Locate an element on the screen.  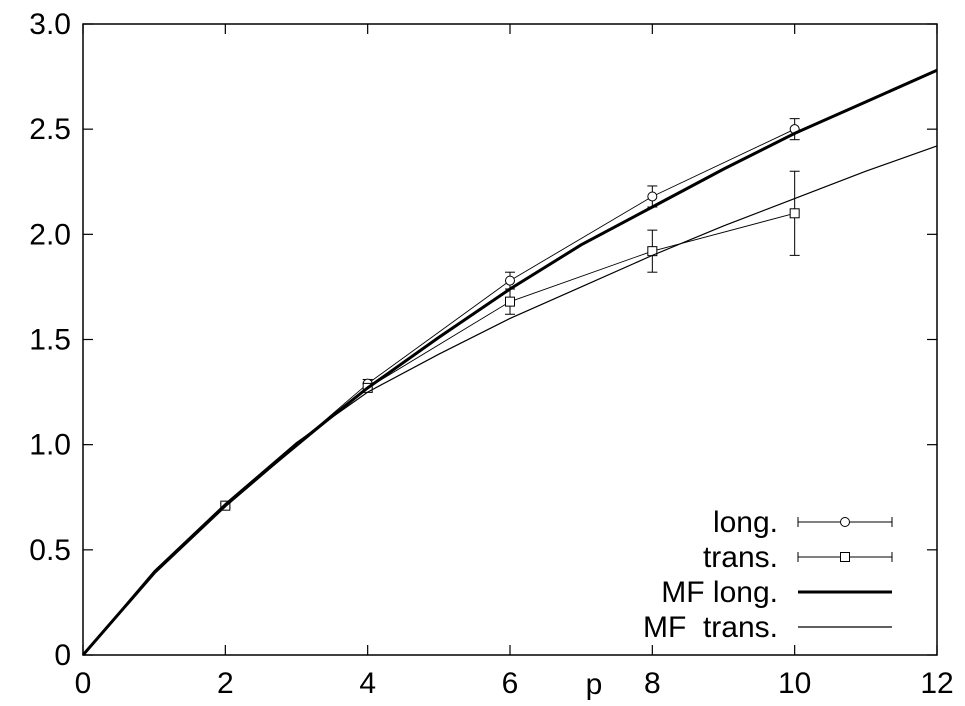
x-axis-label: p is located at coordinates (594, 684).